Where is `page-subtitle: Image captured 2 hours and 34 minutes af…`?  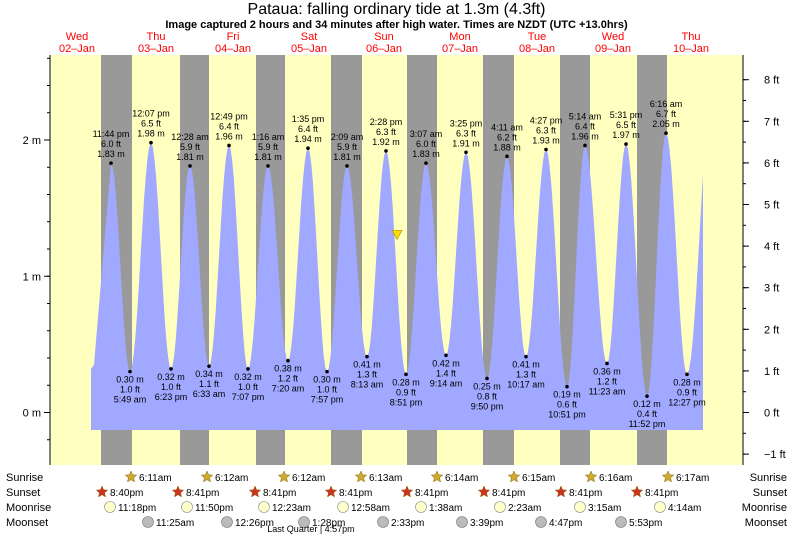 page-subtitle: Image captured 2 hours and 34 minutes af… is located at coordinates (396, 25).